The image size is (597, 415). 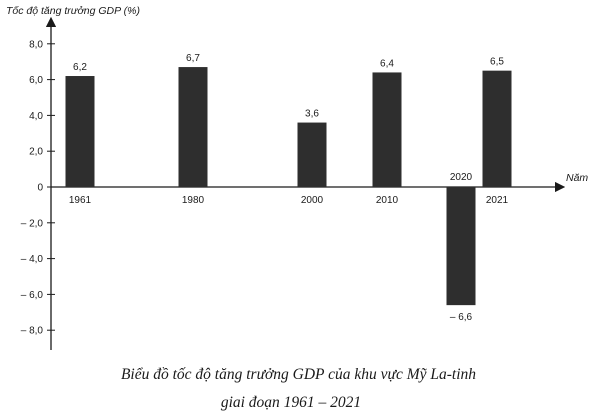 I want to click on x-tick-label-1961: 1961, so click(x=80, y=200).